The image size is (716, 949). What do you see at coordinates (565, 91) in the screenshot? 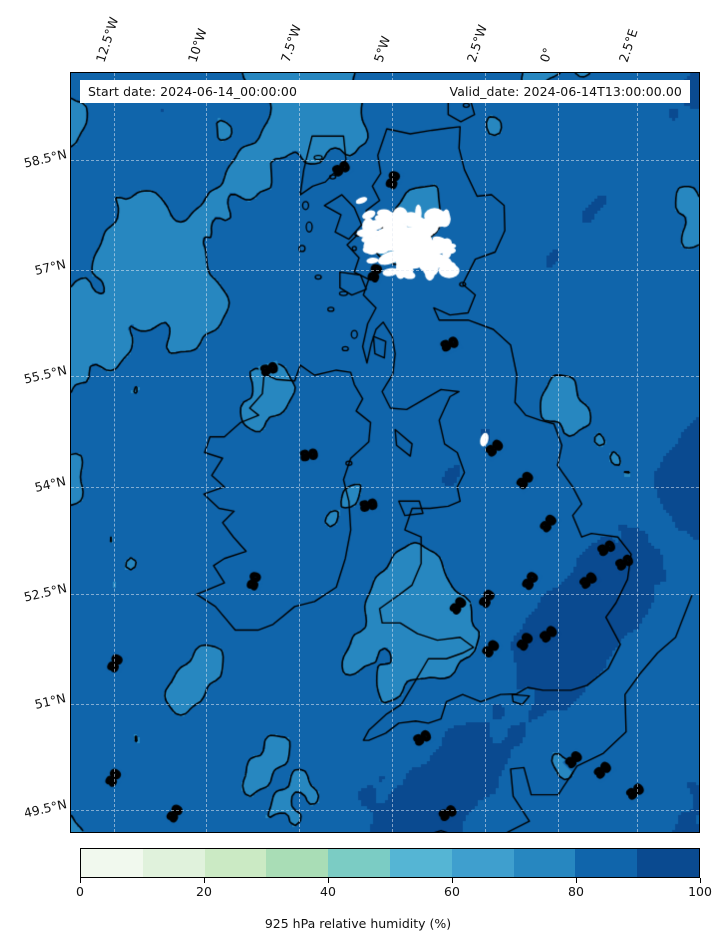
I see `valid-date-label: Valid_date: 2024-06-14T13:00:00.00` at bounding box center [565, 91].